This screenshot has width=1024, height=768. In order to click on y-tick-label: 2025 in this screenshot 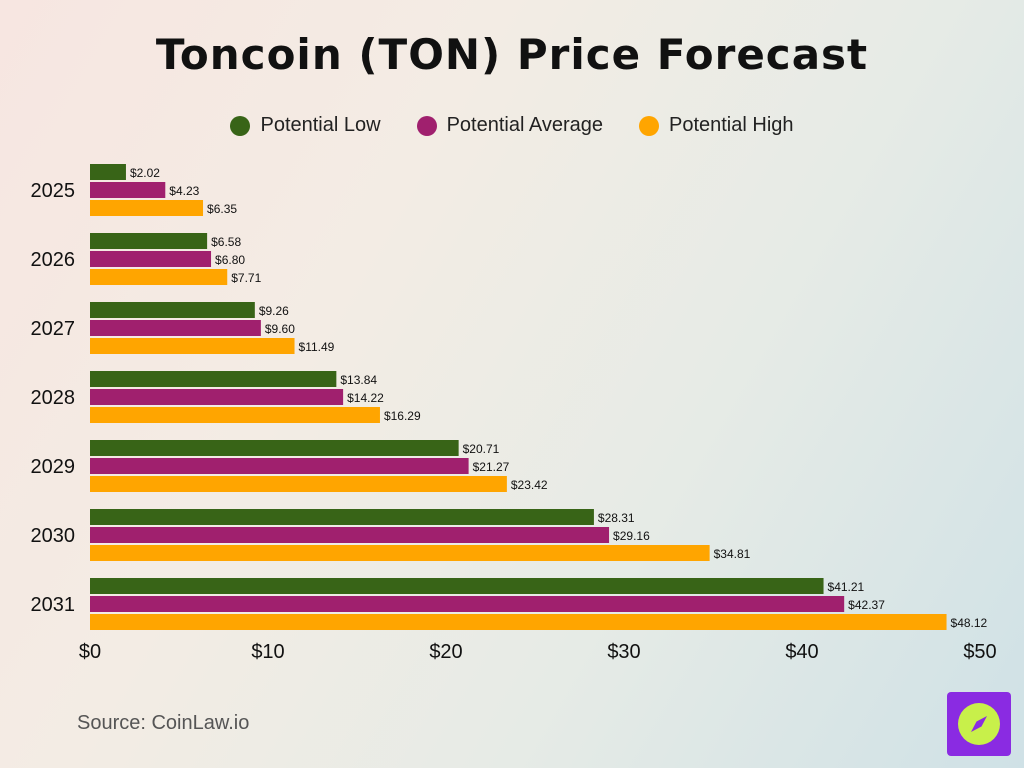, I will do `click(53, 191)`.